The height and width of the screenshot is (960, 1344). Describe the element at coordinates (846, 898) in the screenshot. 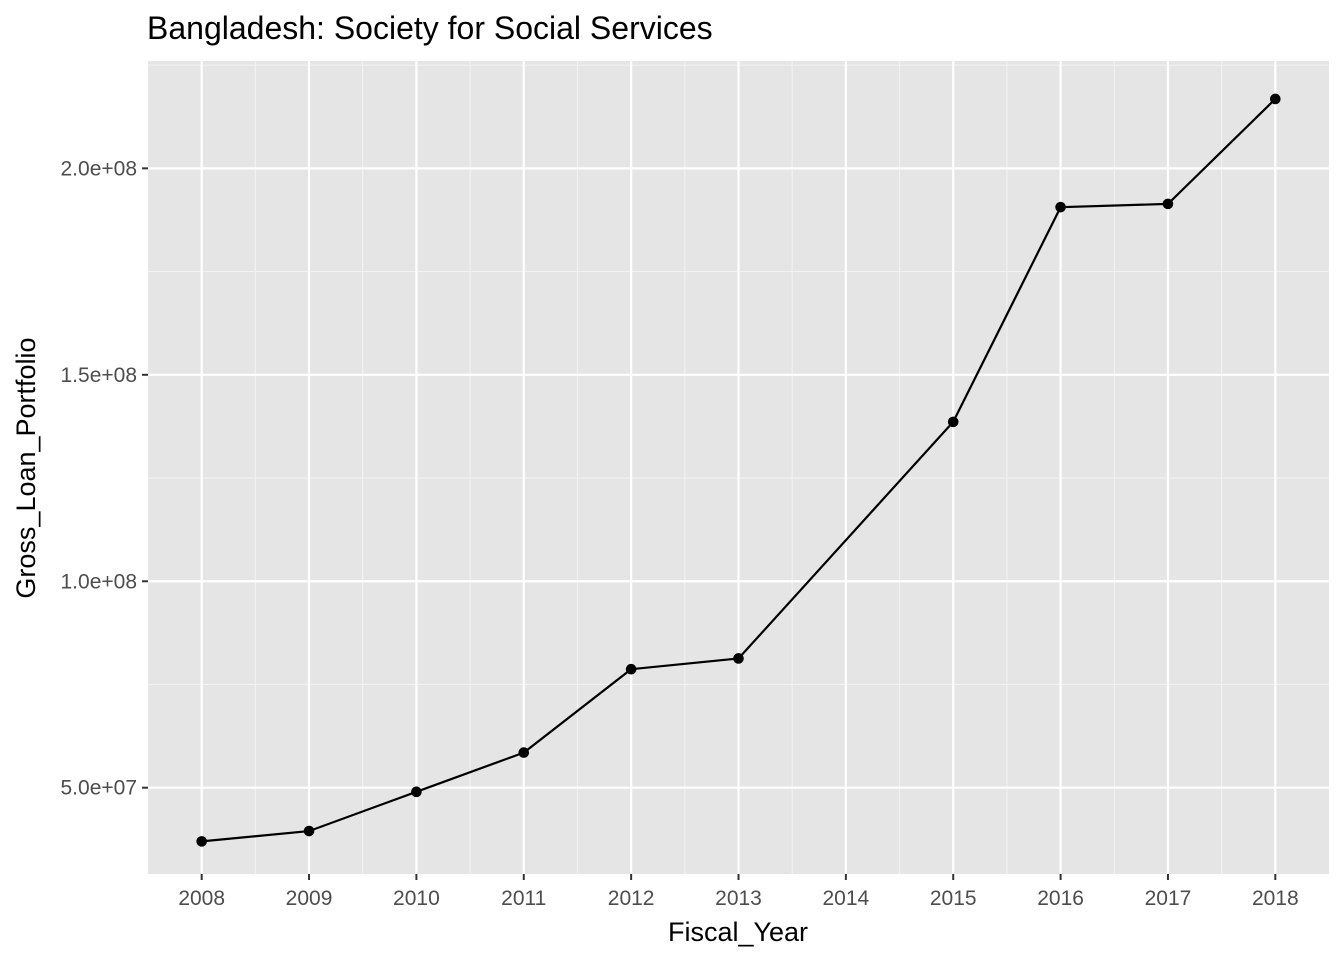

I see `x-tick-label: 2014` at that location.